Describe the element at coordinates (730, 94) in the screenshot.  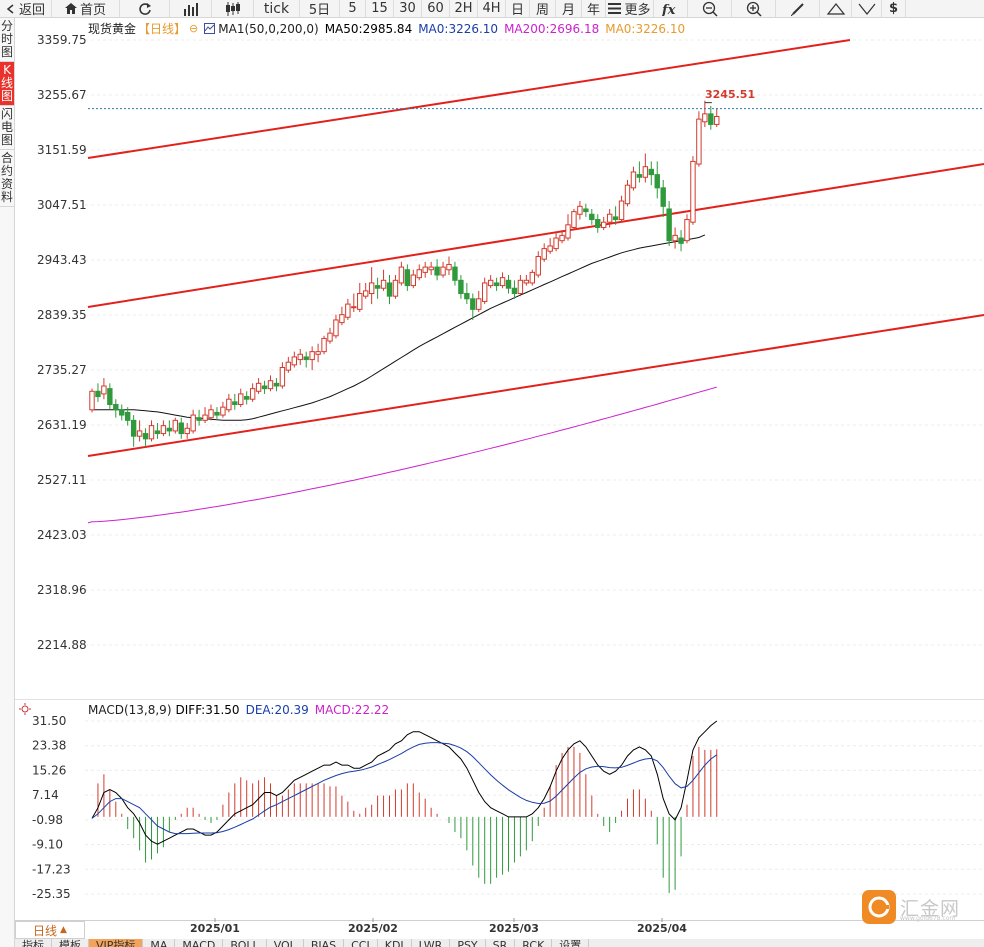
I see `last-price-label: 3245.51` at that location.